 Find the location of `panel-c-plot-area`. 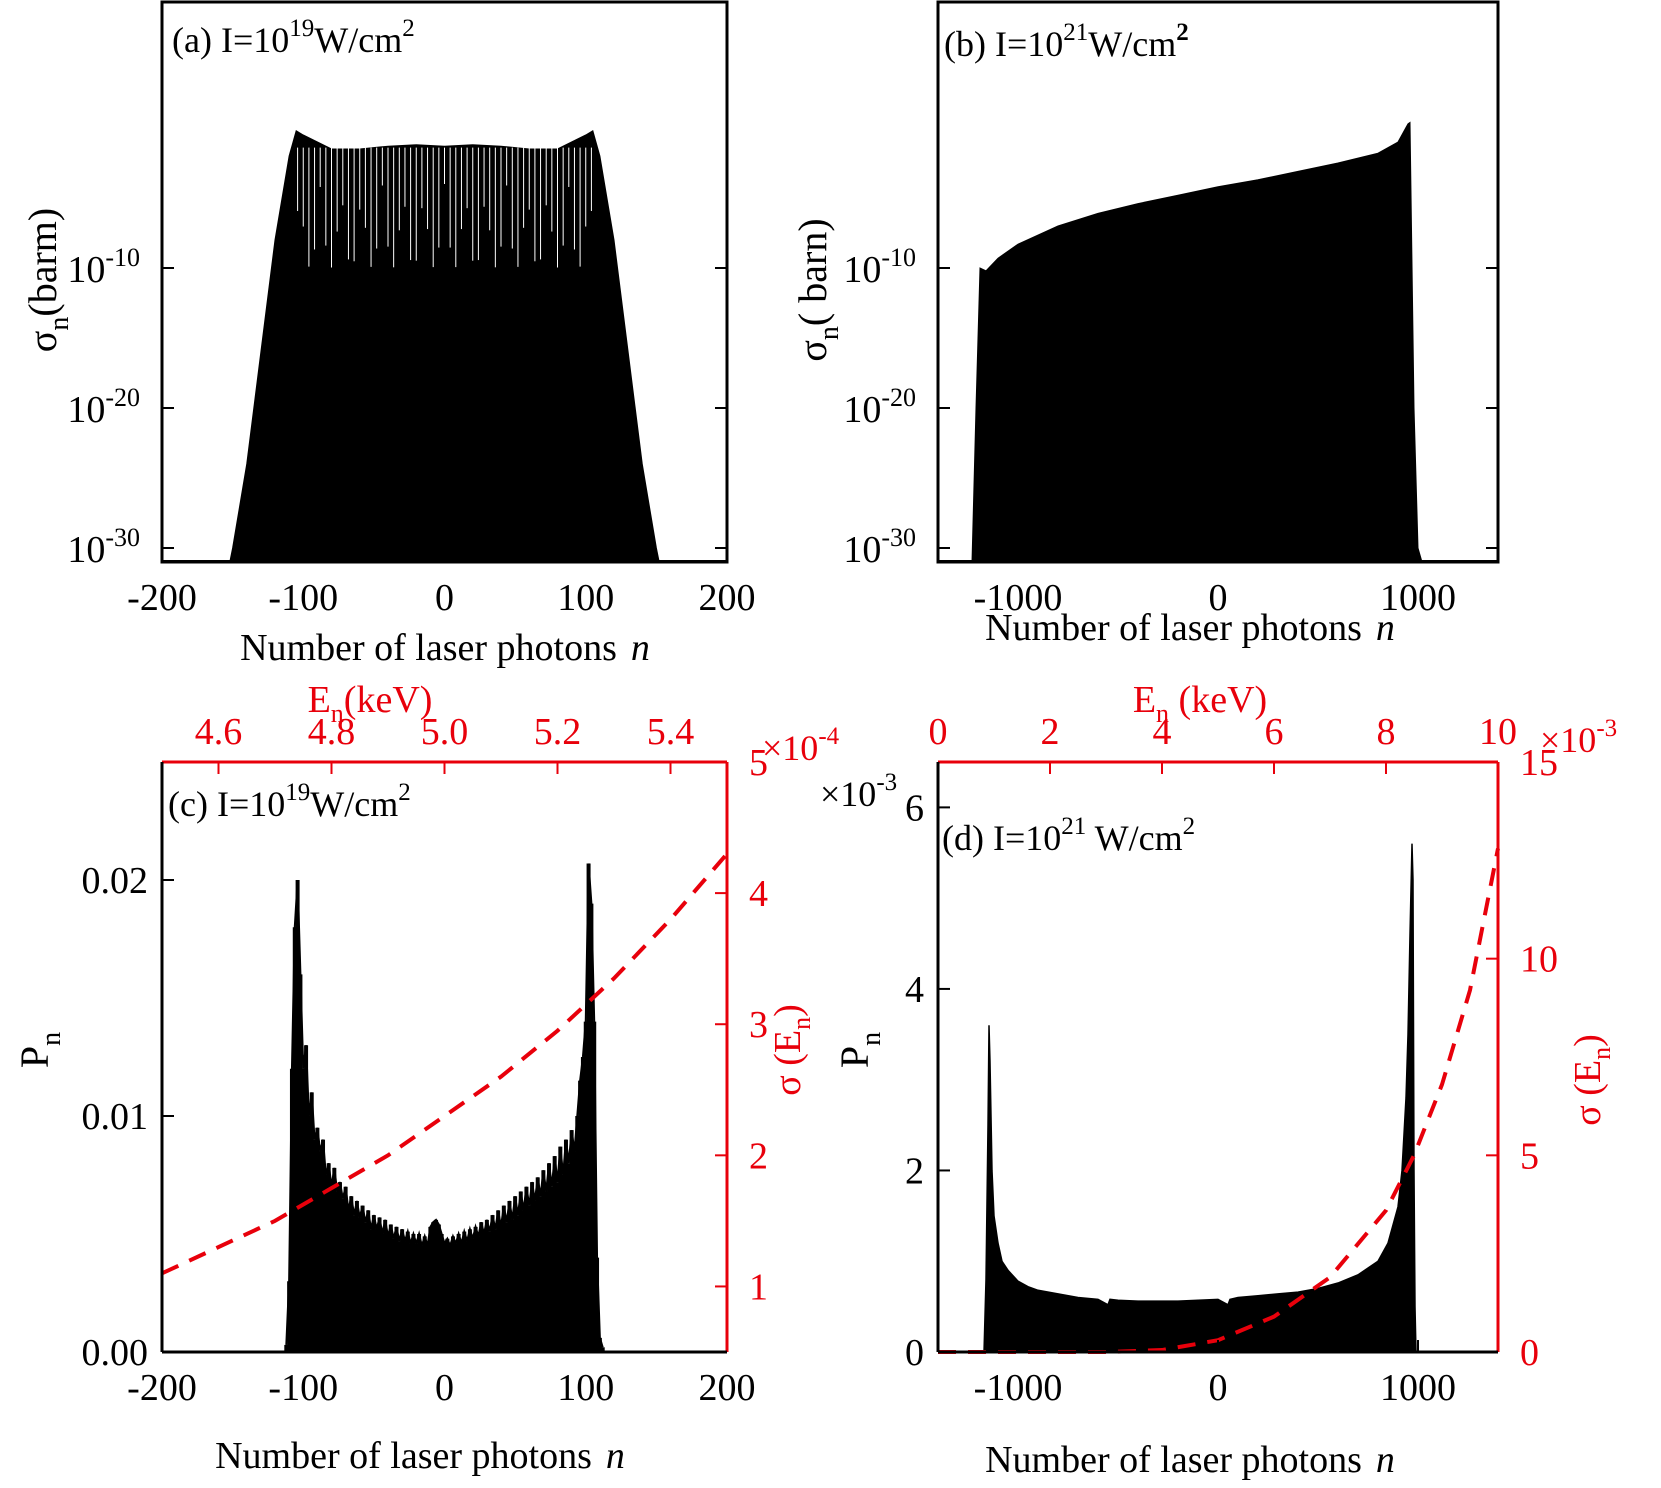

panel-c-plot-area is located at coordinates (445, 1102).